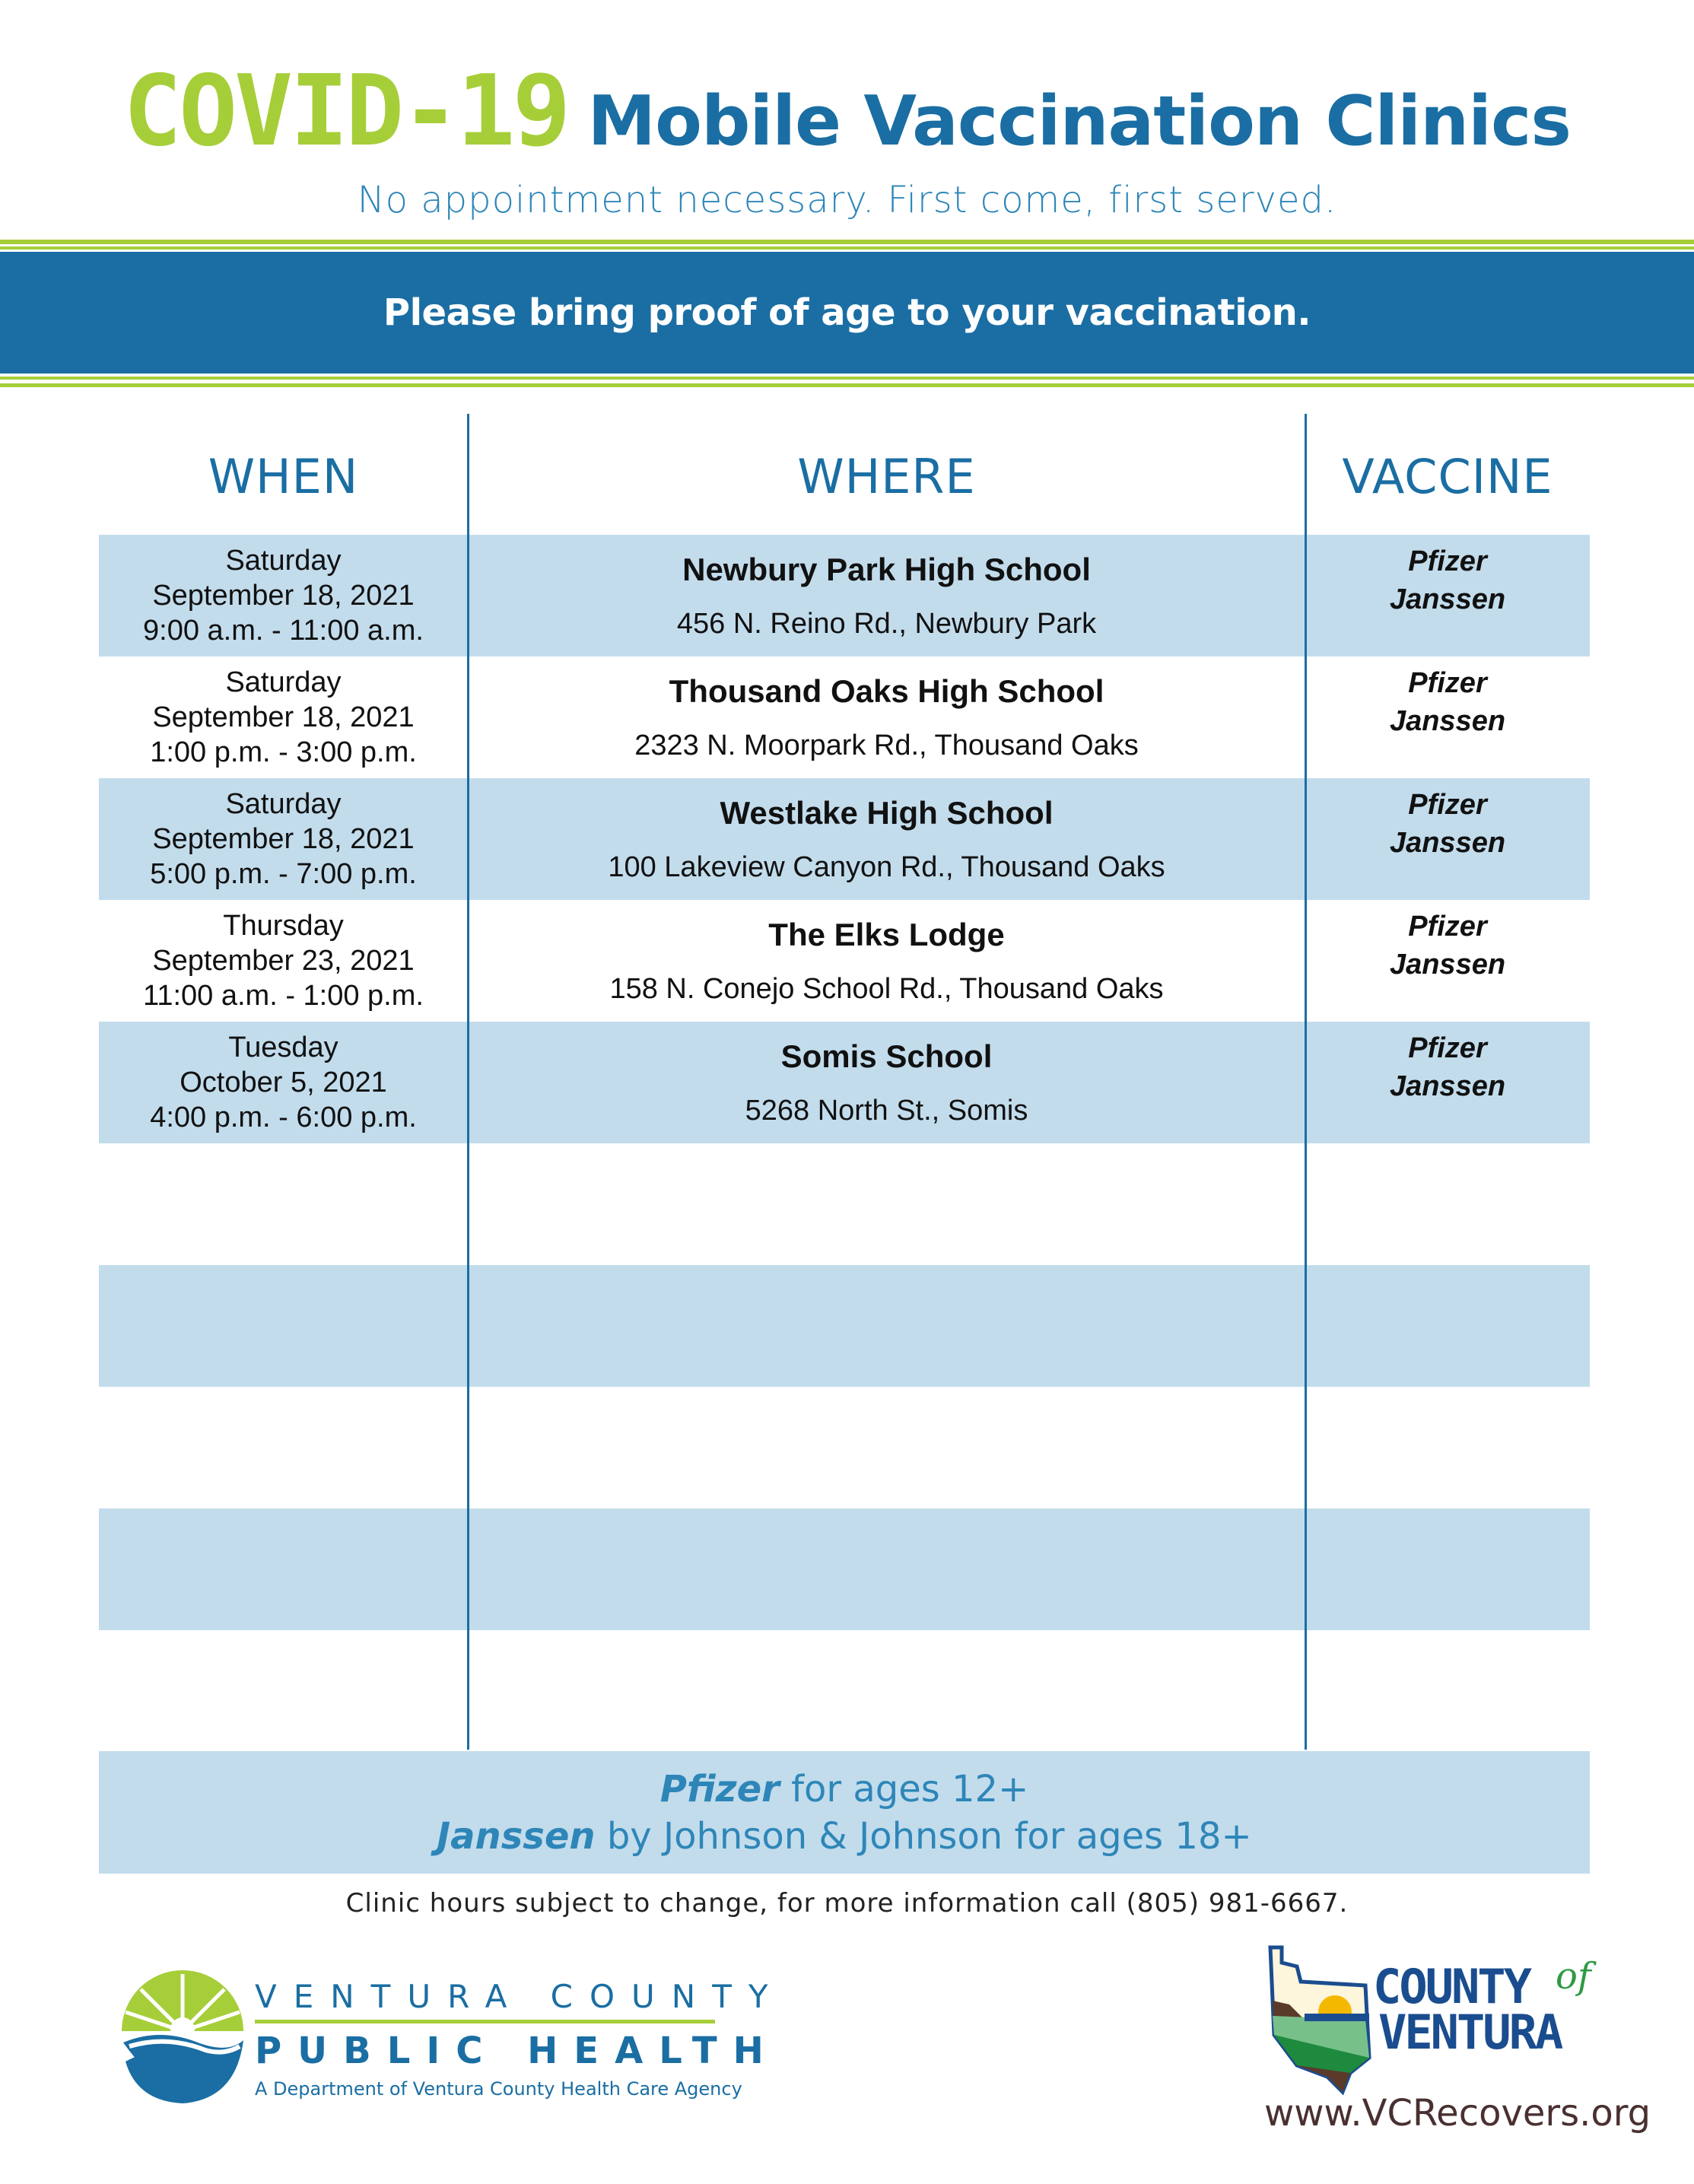  Describe the element at coordinates (485, 2021) in the screenshot. I see `logo-divider` at that location.